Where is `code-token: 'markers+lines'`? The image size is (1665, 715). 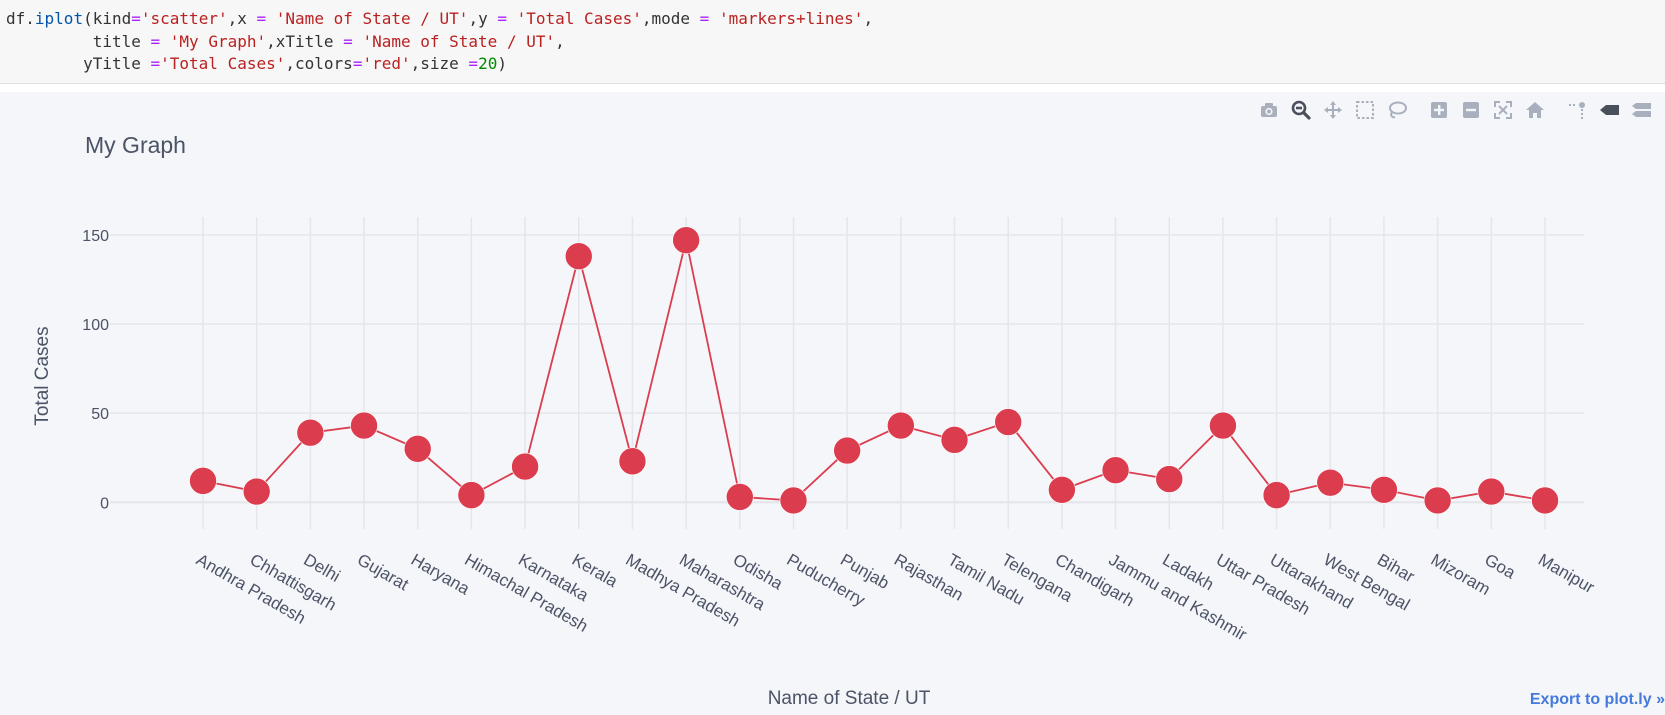
code-token: 'markers+lines' is located at coordinates (791, 18).